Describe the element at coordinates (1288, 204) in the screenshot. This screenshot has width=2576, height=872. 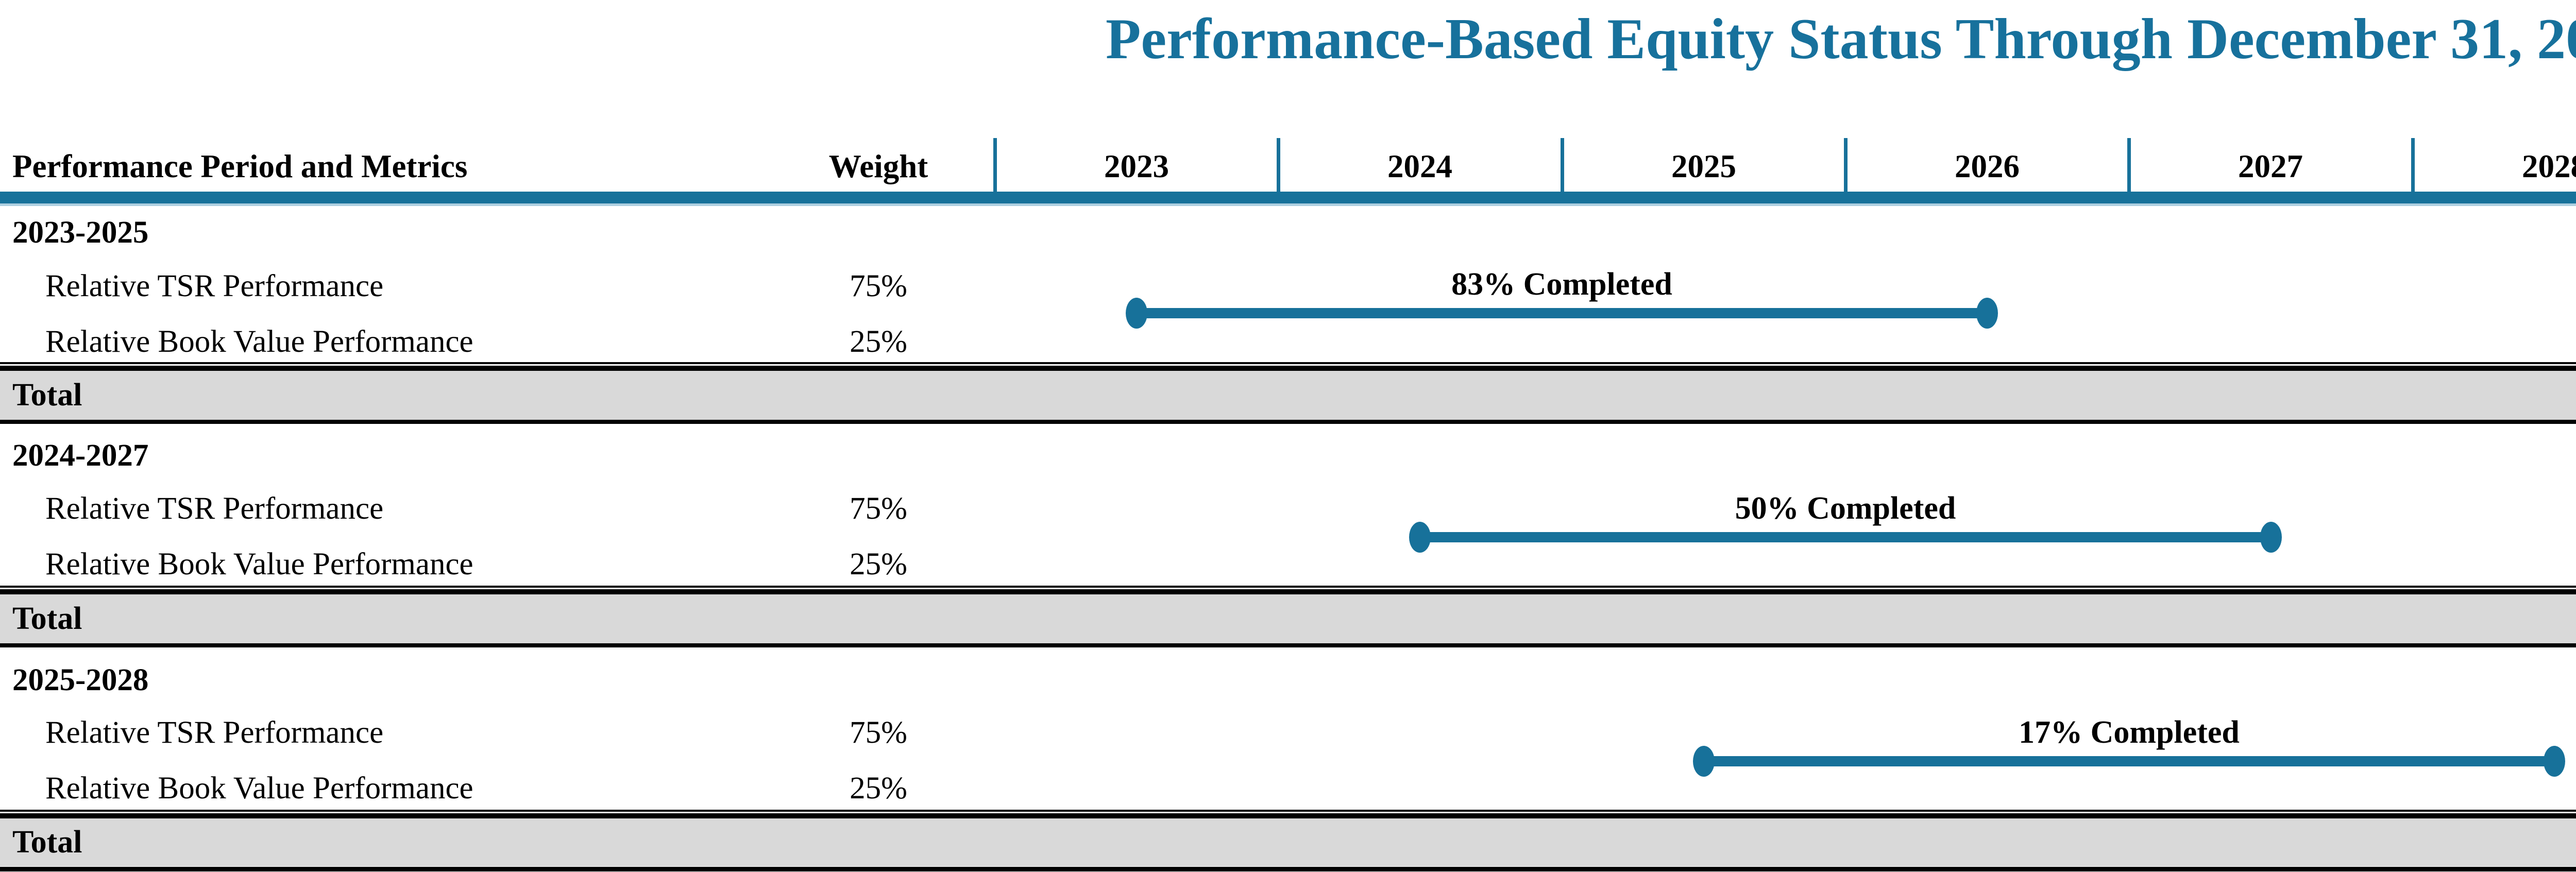
I see `header-underline-band-edge` at that location.